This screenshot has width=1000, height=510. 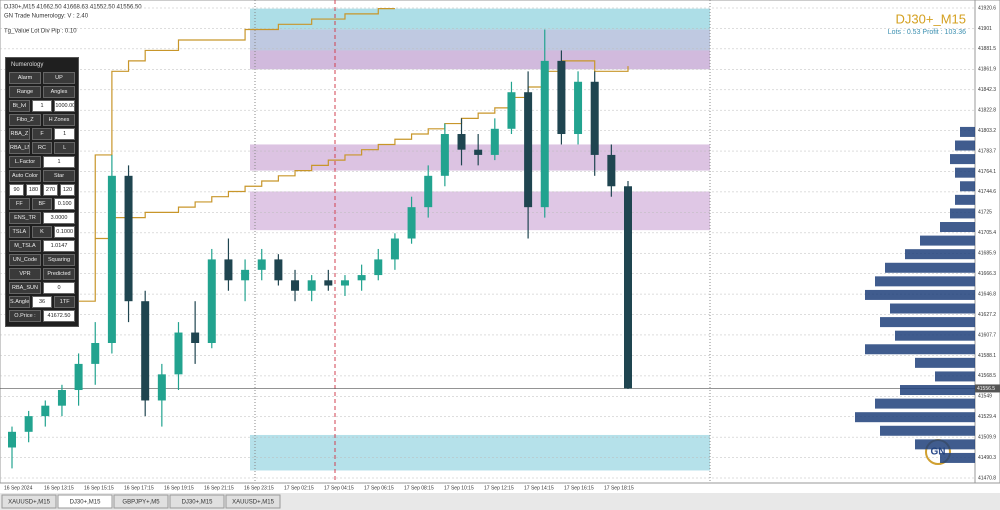 What do you see at coordinates (25, 274) in the screenshot?
I see `panel-button: VPR` at bounding box center [25, 274].